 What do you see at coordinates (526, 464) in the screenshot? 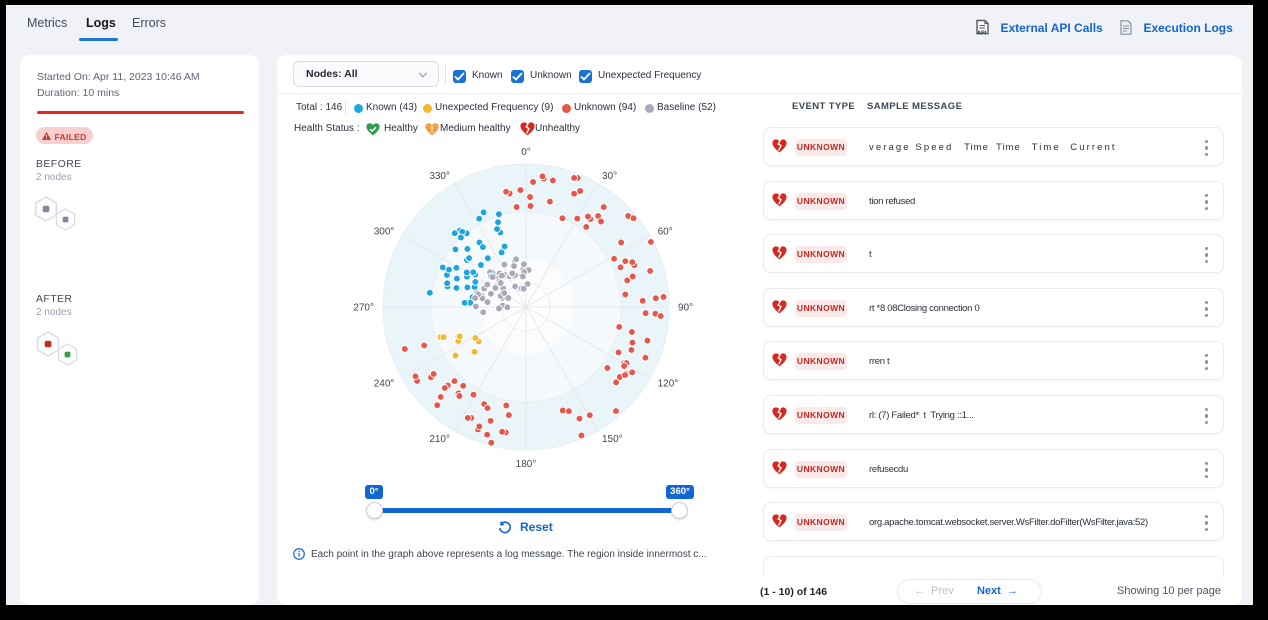
I see `svg-text: 180°` at bounding box center [526, 464].